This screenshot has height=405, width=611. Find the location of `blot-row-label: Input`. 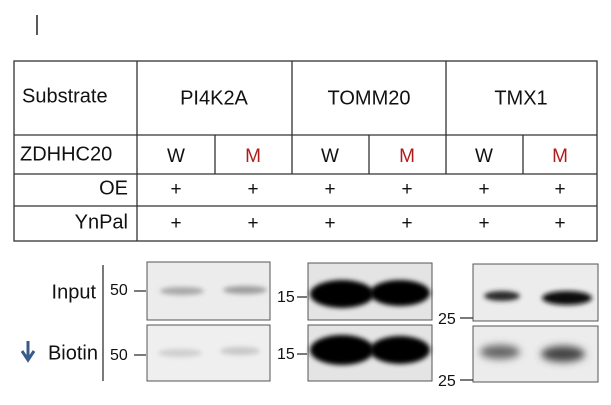

blot-row-label: Input is located at coordinates (74, 292).